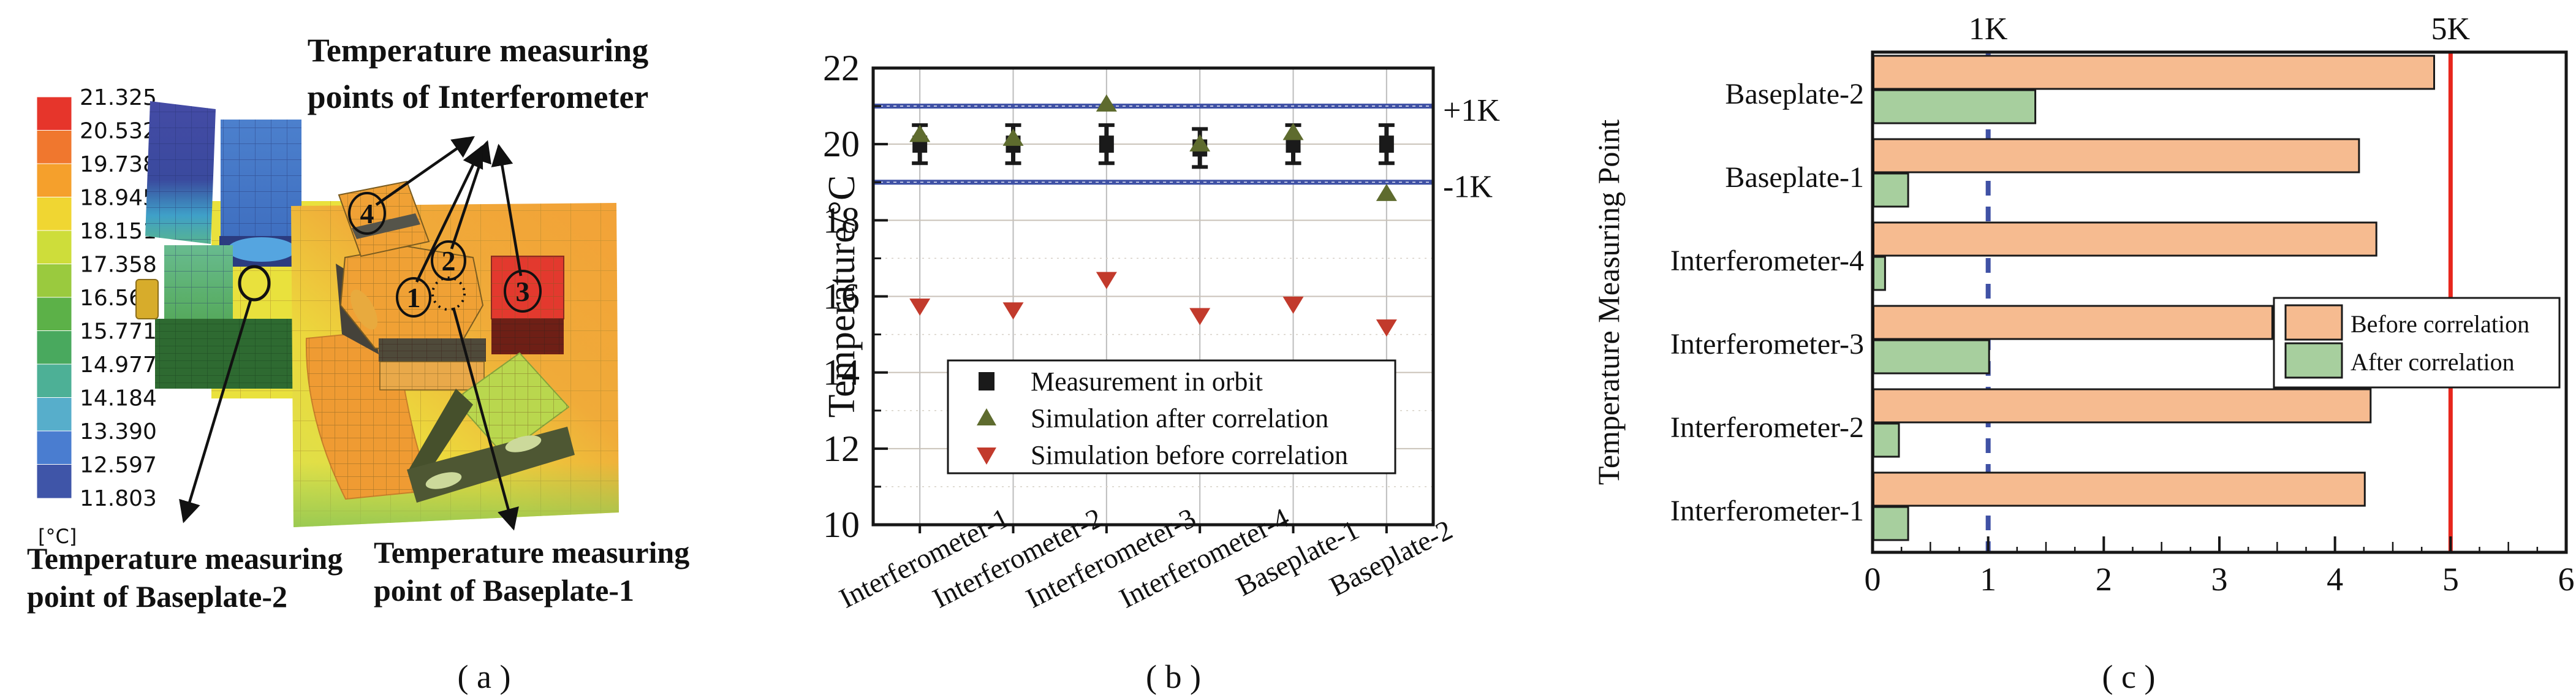 This screenshot has width=2576, height=697. What do you see at coordinates (1767, 261) in the screenshot?
I see `category-label: Interferometer-4` at bounding box center [1767, 261].